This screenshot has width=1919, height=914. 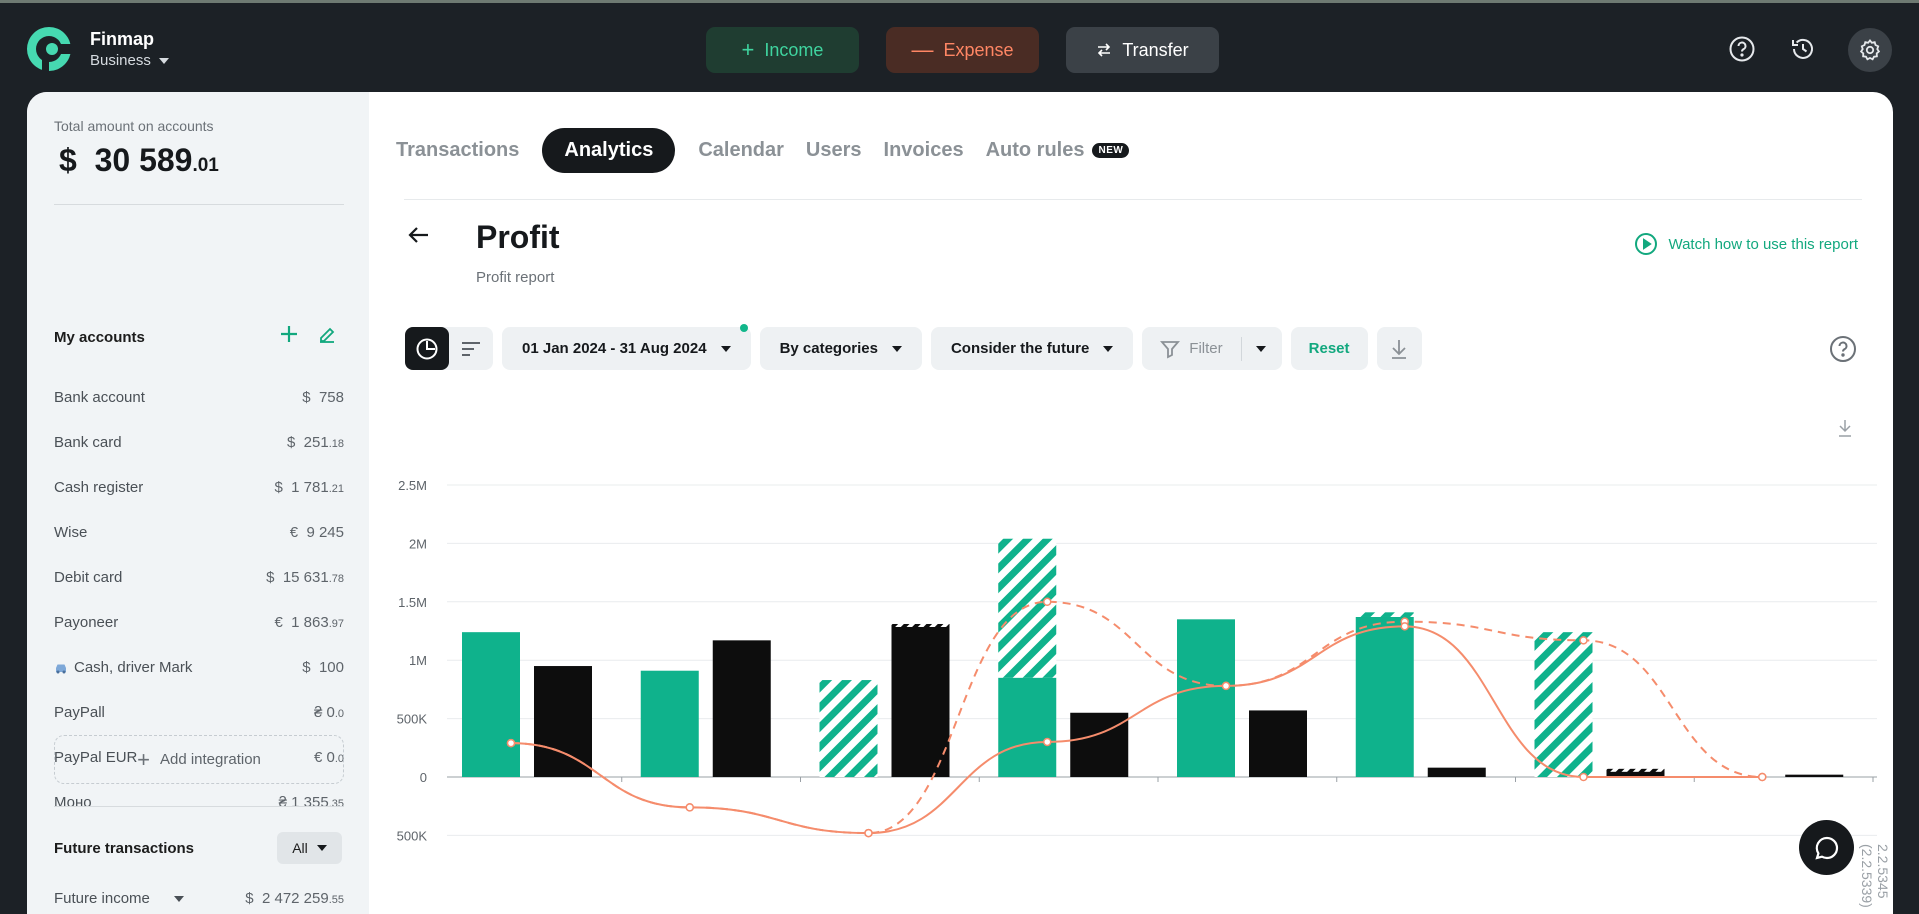 I want to click on tab-auto-rules: Auto rules NEW, so click(x=1058, y=150).